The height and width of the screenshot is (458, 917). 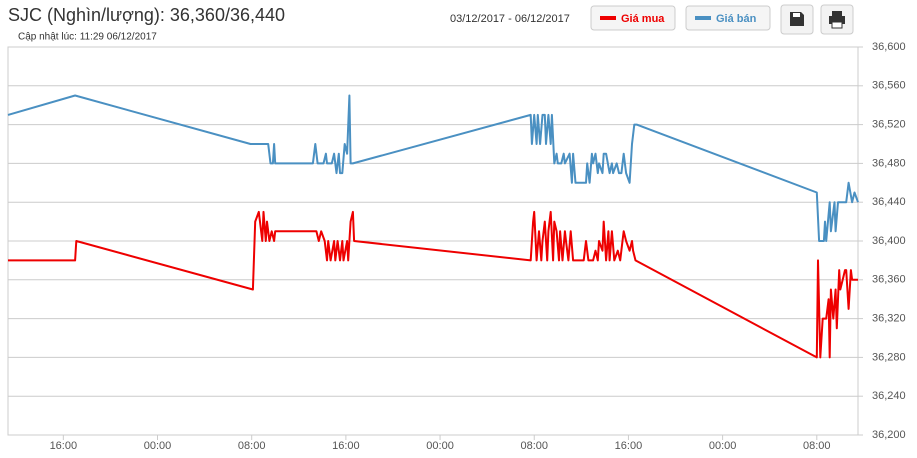 What do you see at coordinates (510, 19) in the screenshot?
I see `date-range: 03/12/2017 - 06/12/2017` at bounding box center [510, 19].